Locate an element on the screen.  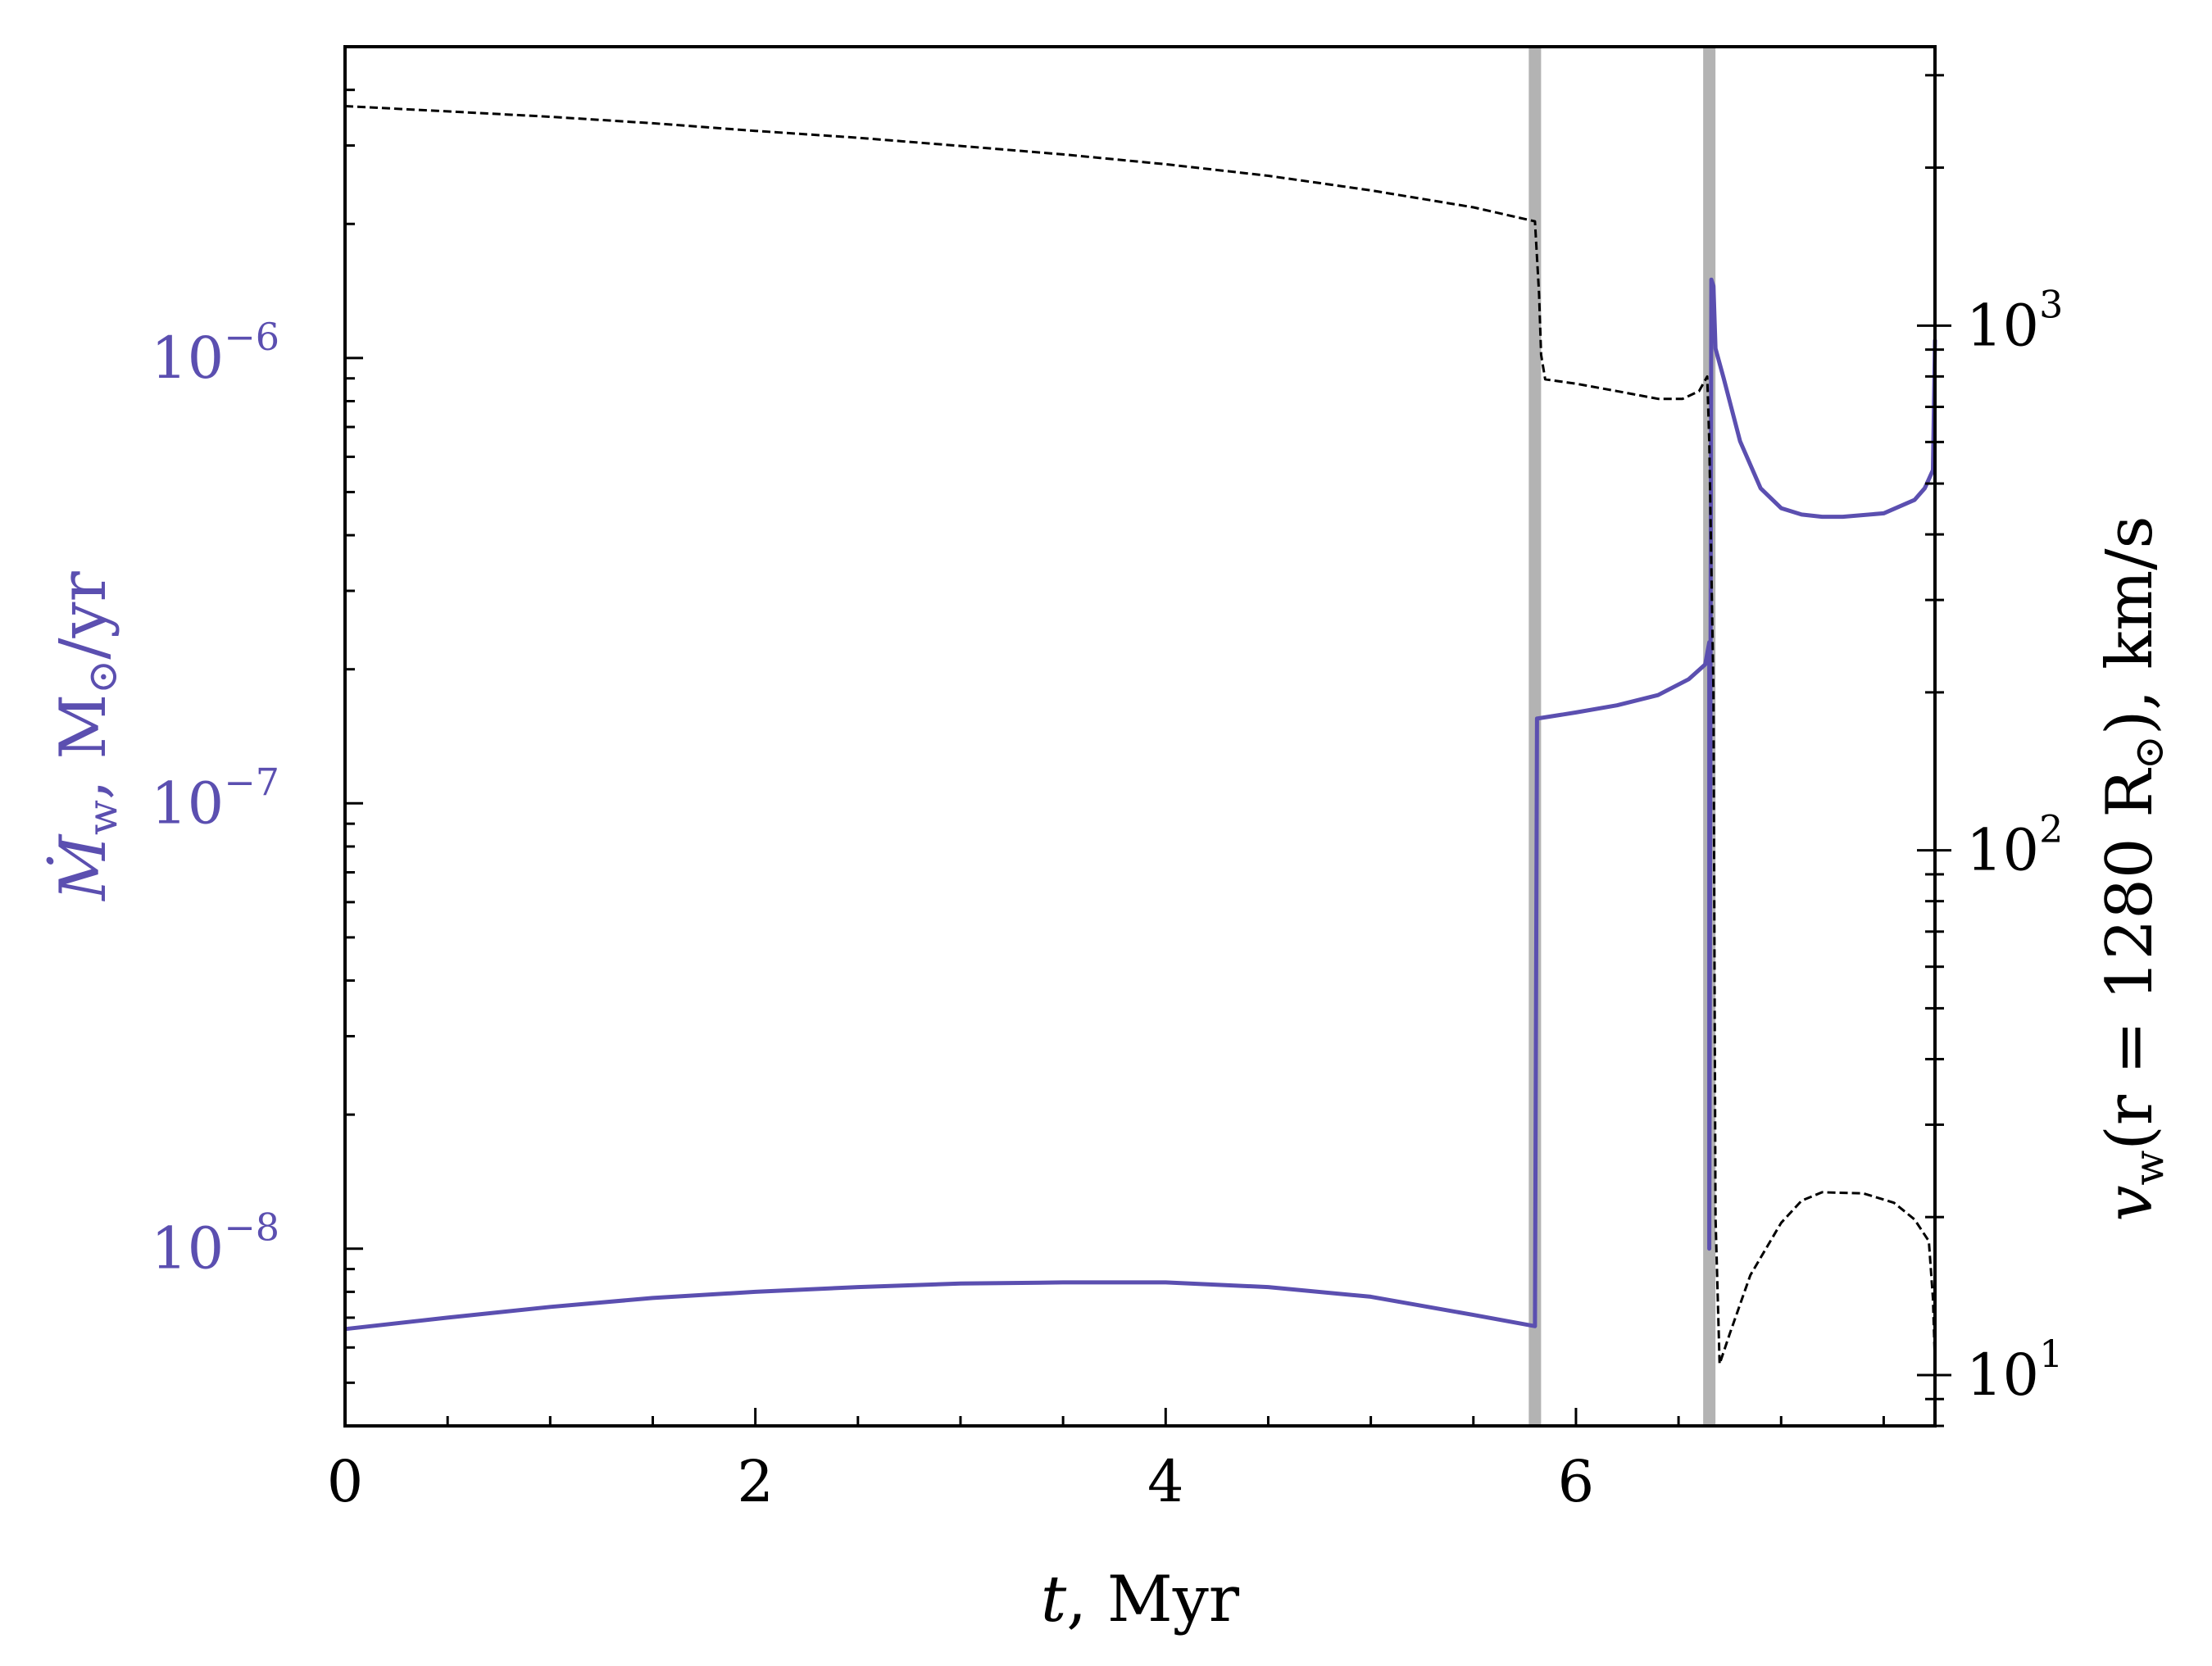
right-tick-label: 10³ is located at coordinates (2015, 320).